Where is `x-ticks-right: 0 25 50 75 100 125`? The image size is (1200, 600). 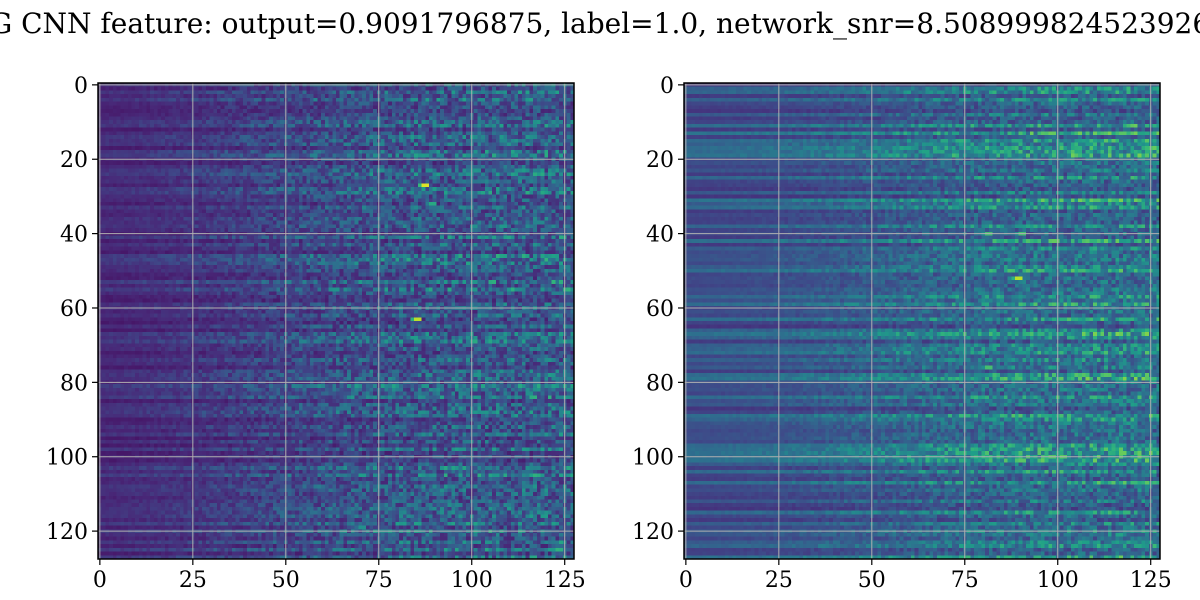 x-ticks-right: 0 25 50 75 100 125 is located at coordinates (925, 576).